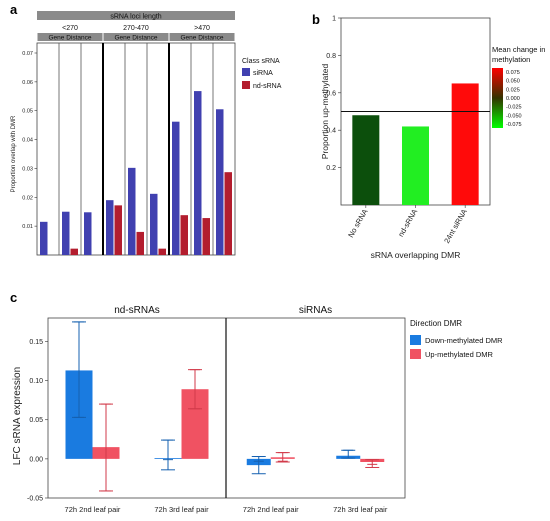 The width and height of the screenshot is (550, 521). Describe the element at coordinates (316, 19) in the screenshot. I see `panel-label-b: b` at that location.